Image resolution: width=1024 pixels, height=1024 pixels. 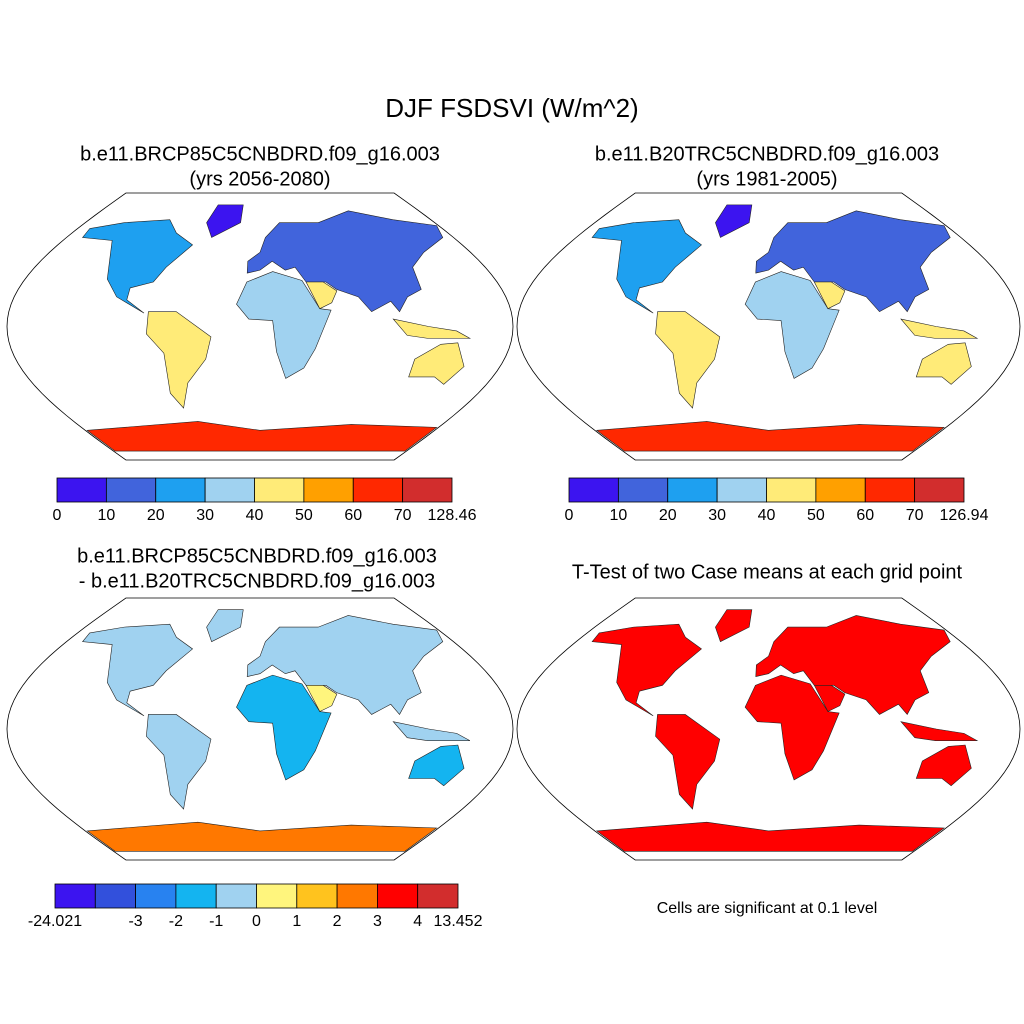 I want to click on colorbar-label: 1, so click(x=296, y=921).